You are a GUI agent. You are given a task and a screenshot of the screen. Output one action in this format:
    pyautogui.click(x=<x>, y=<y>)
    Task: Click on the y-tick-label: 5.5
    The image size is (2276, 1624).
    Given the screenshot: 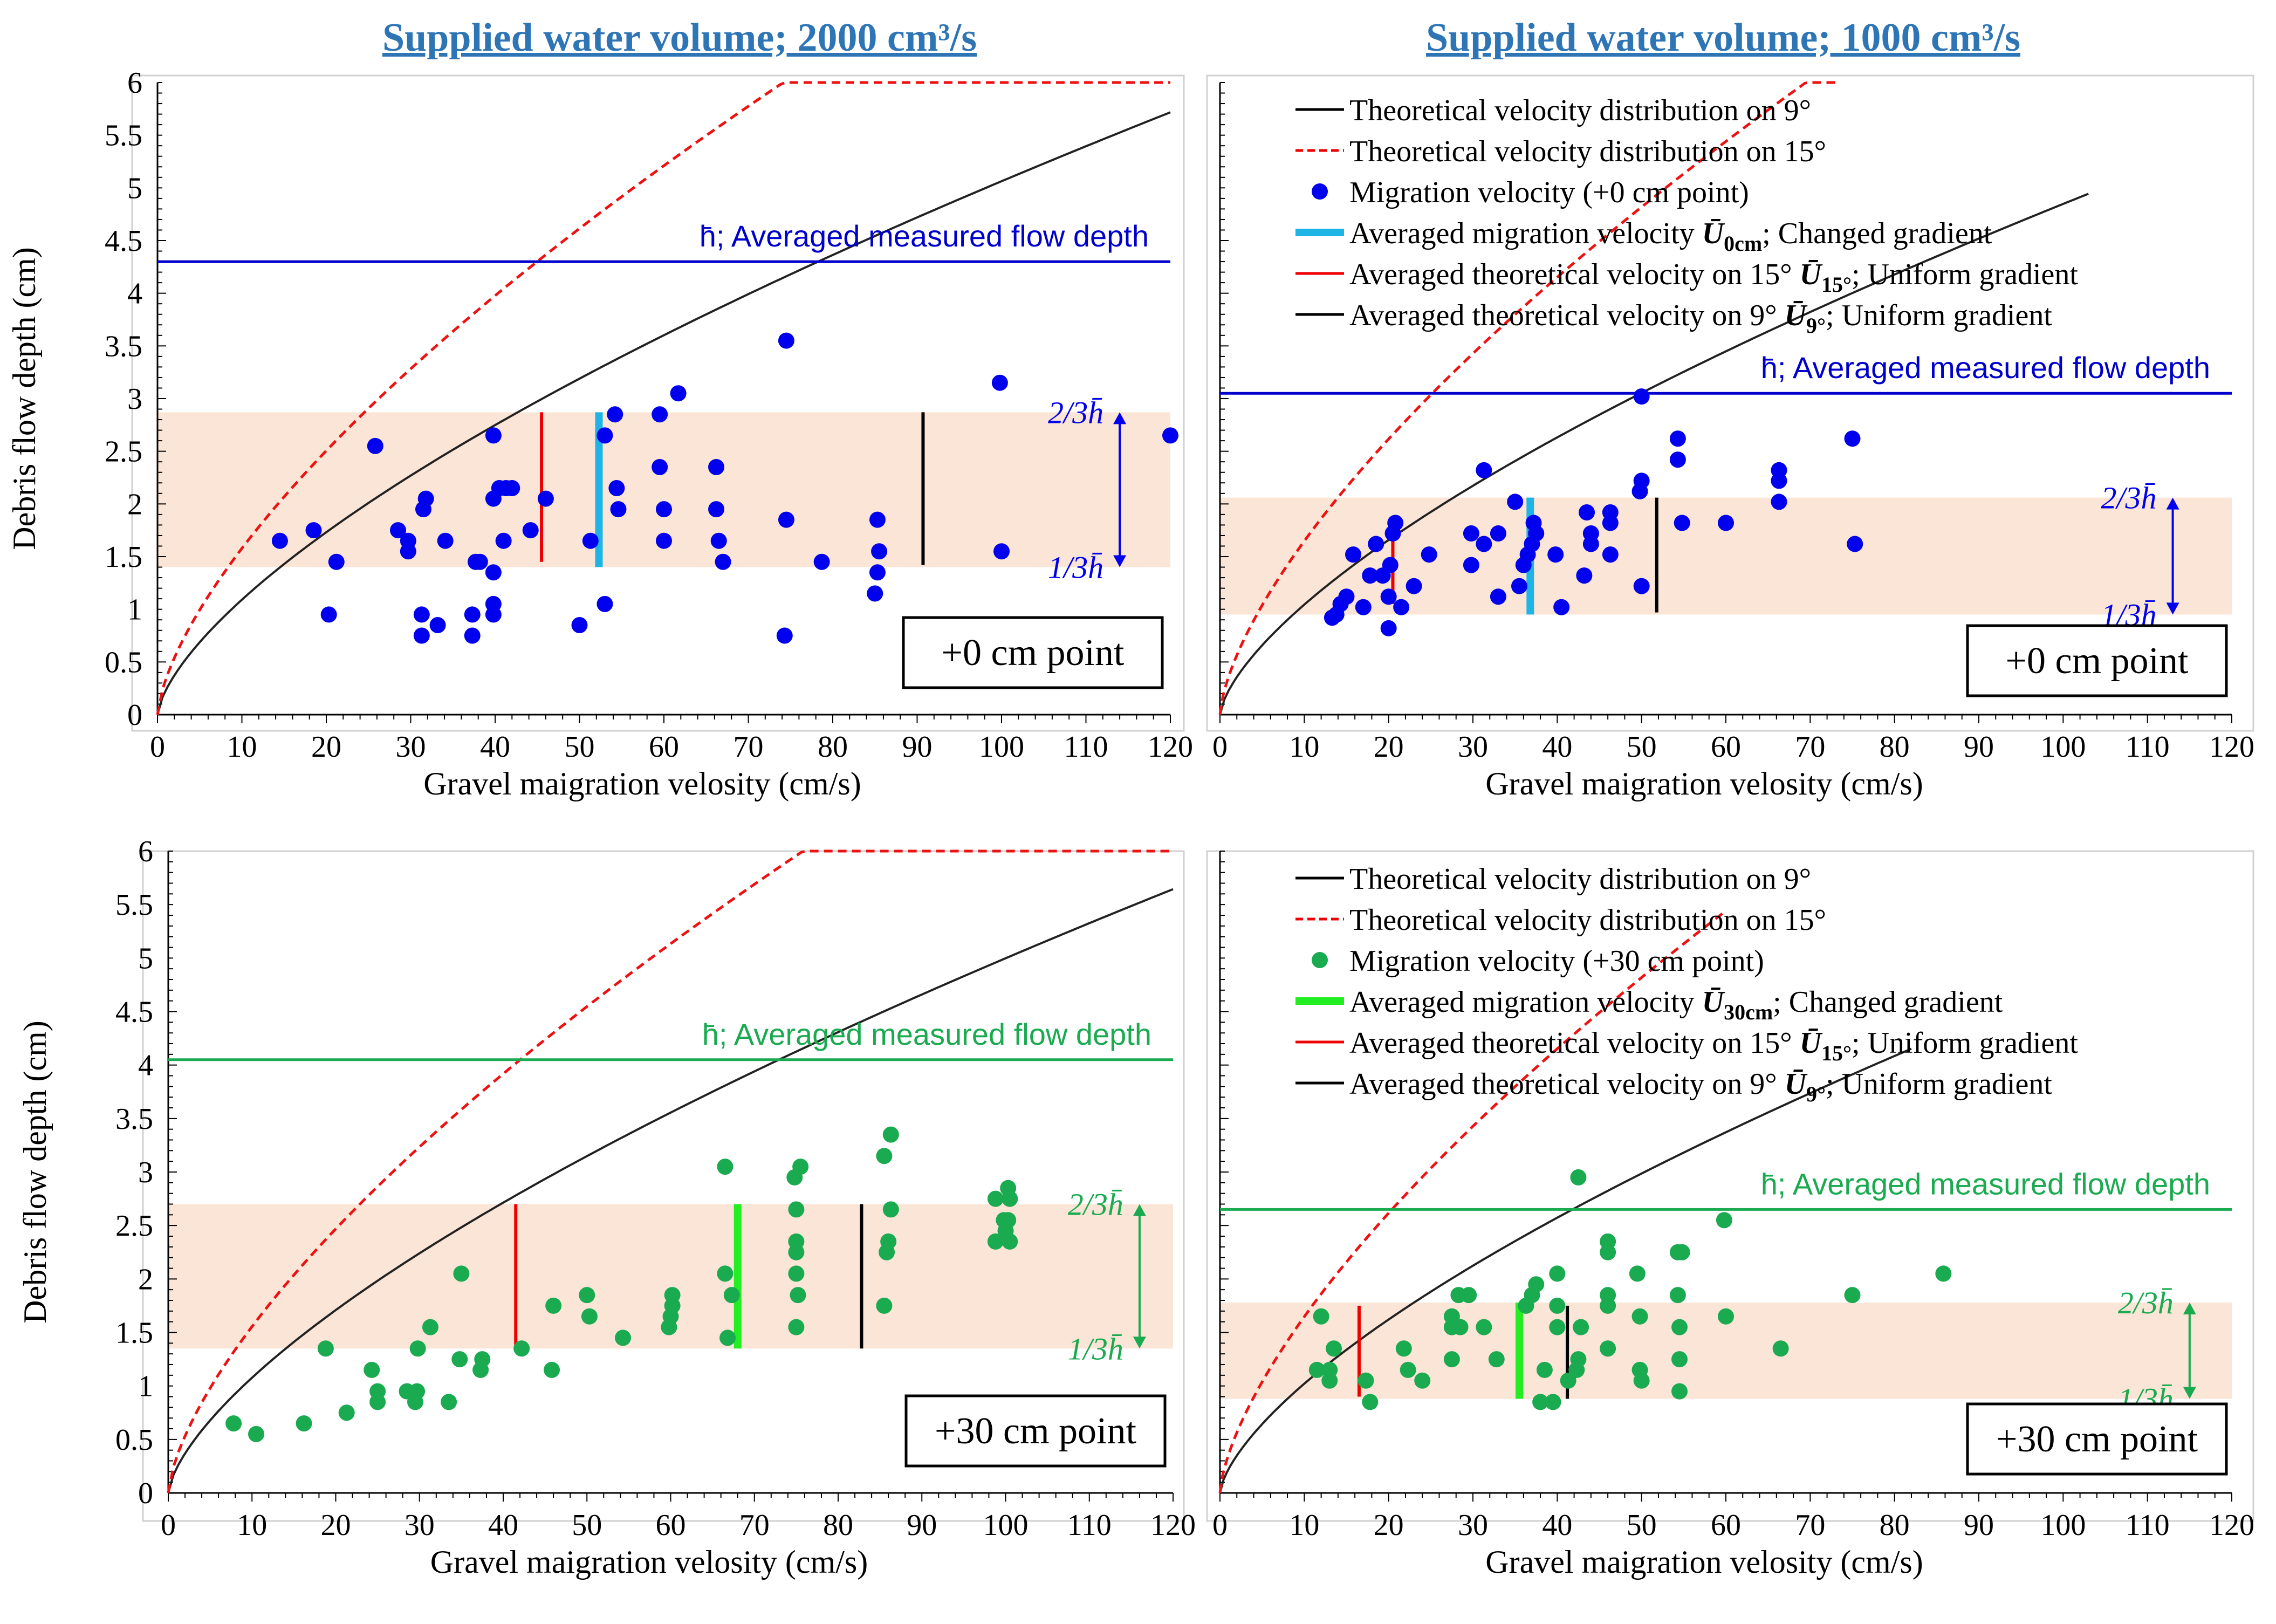 What is the action you would take?
    pyautogui.click(x=124, y=136)
    